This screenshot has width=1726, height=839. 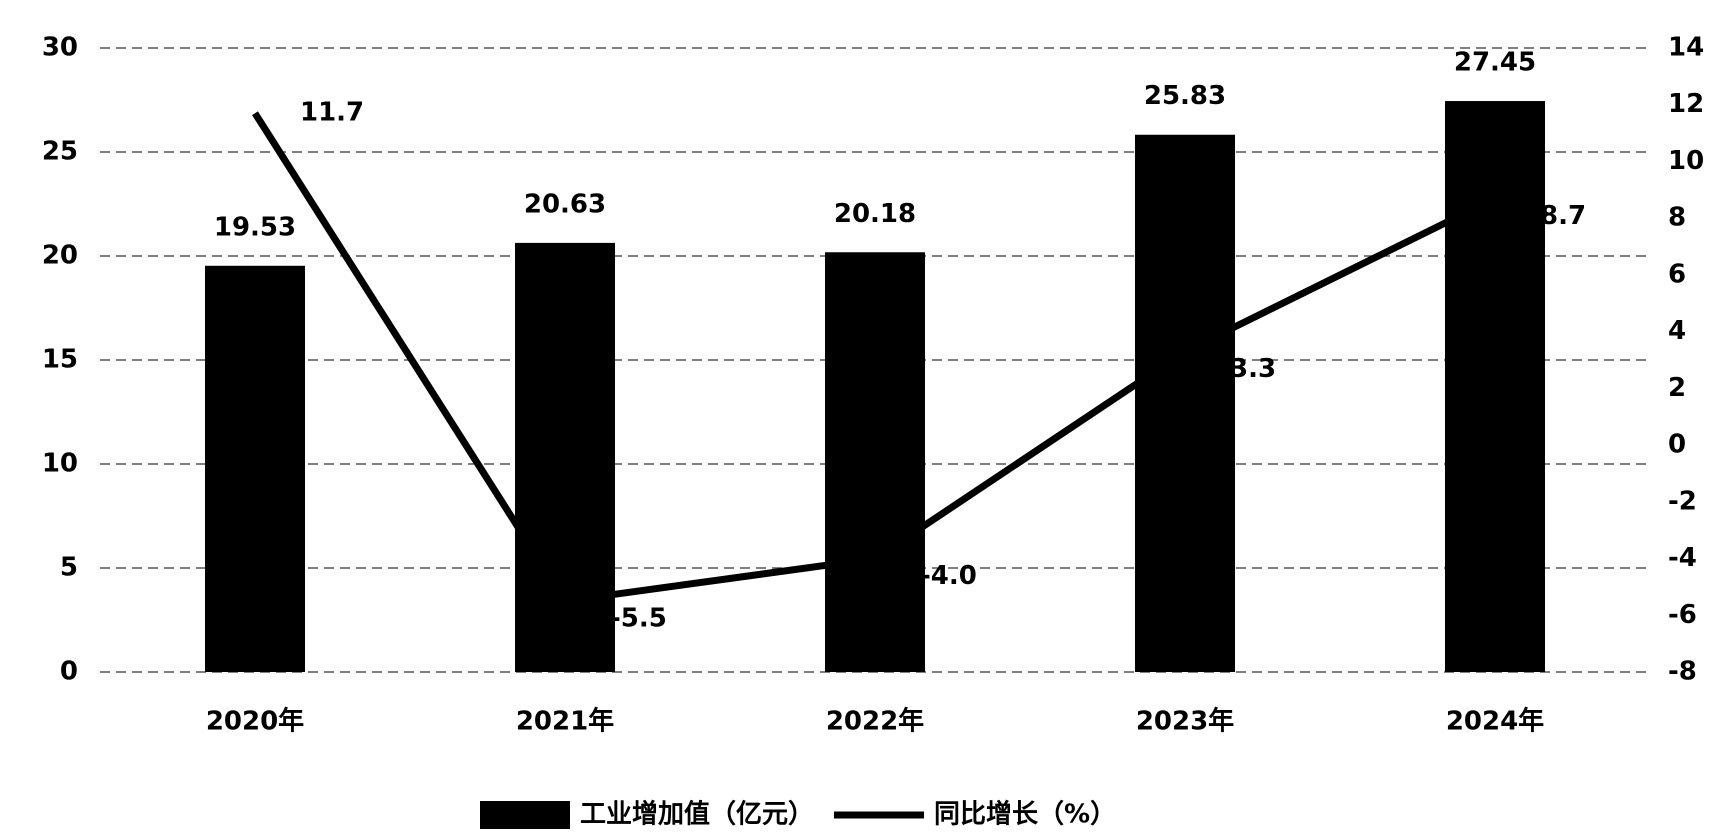 What do you see at coordinates (565, 204) in the screenshot?
I see `bar-value-label: 20.63` at bounding box center [565, 204].